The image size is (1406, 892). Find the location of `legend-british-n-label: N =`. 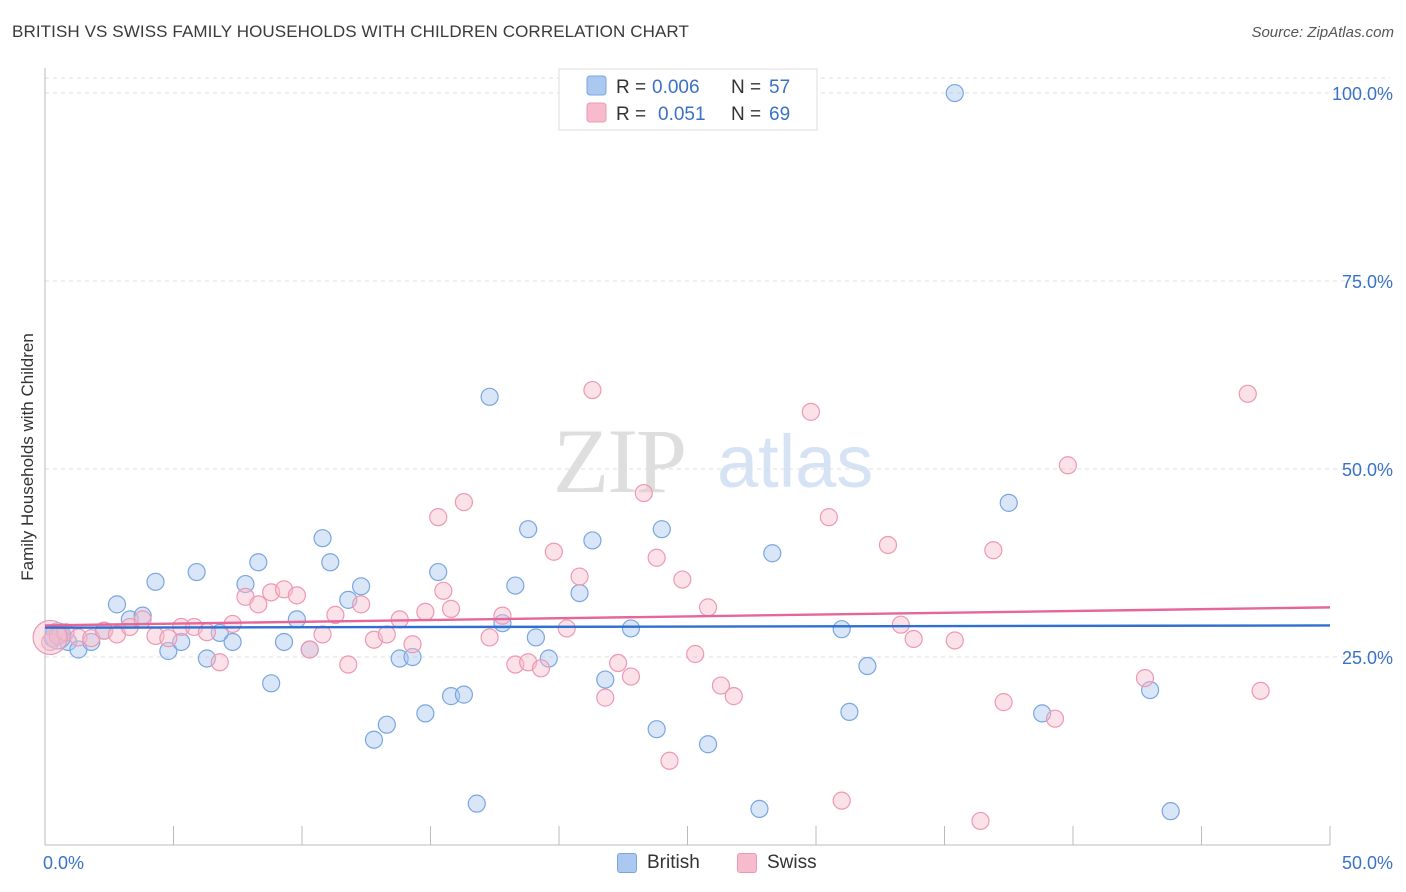

legend-british-n-label: N = is located at coordinates (746, 87).